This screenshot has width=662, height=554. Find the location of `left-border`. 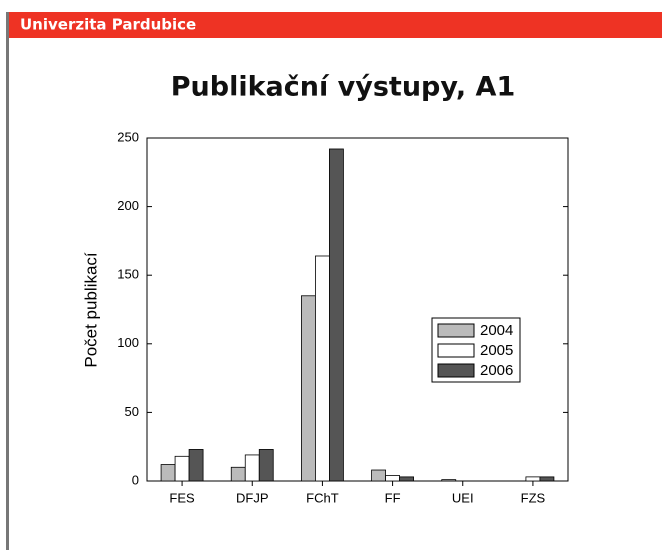

left-border is located at coordinates (7, 281).